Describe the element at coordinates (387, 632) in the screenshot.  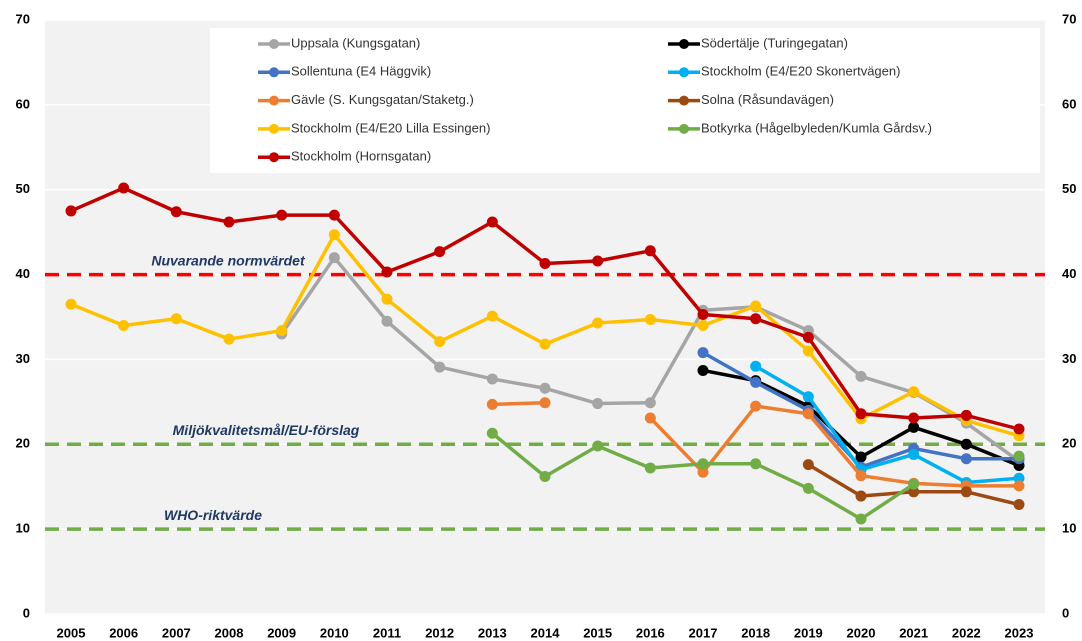
I see `x-tick-label: 2011` at that location.